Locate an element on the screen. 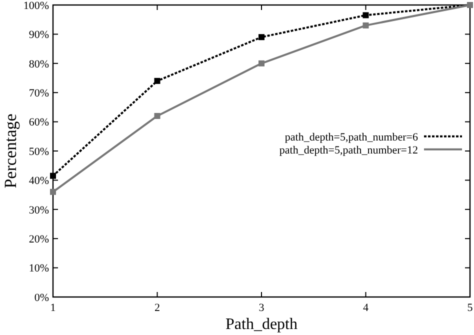 The width and height of the screenshot is (474, 335). legend-label: path_depth=5,path_number=12 is located at coordinates (348, 150).